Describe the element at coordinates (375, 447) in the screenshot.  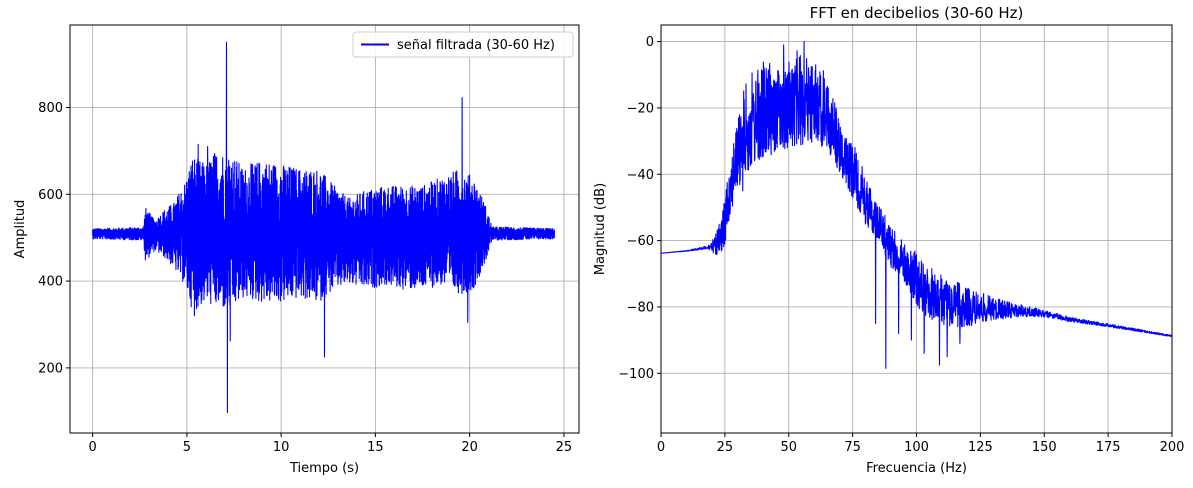
I see `time-x-tick-label: 15` at that location.